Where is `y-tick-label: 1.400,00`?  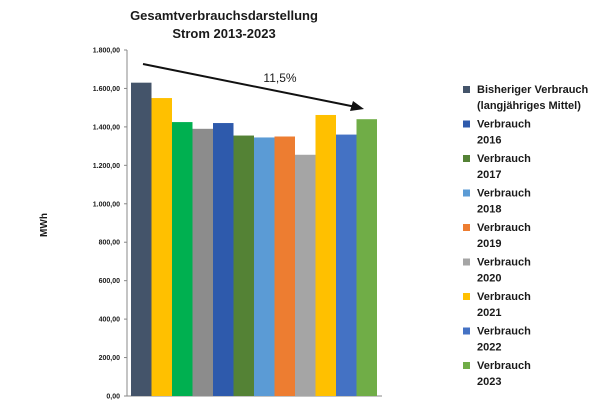 y-tick-label: 1.400,00 is located at coordinates (106, 127).